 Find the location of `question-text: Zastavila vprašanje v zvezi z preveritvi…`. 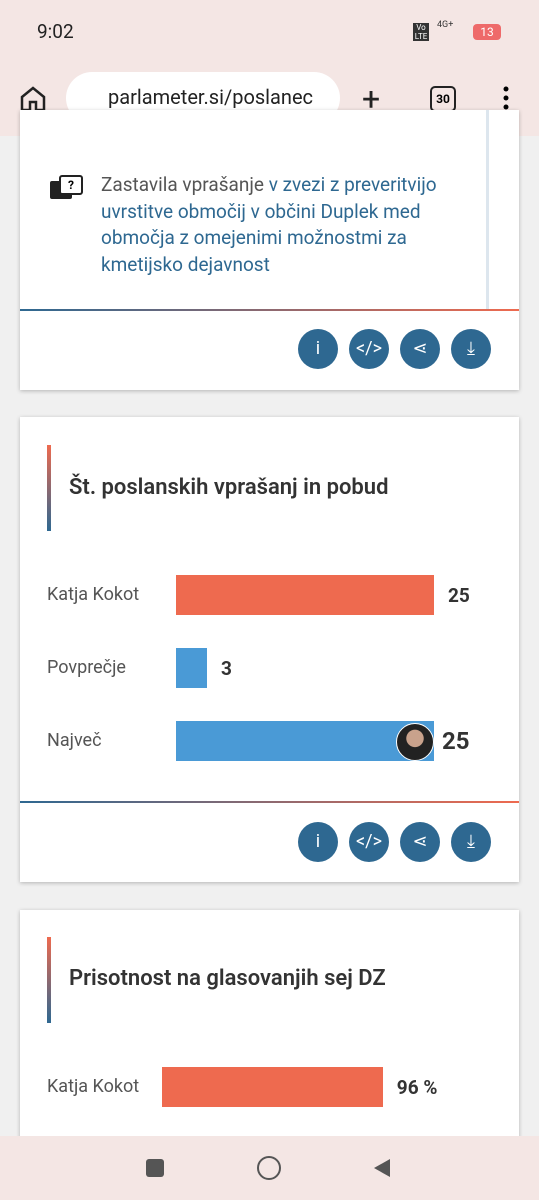

question-text: Zastavila vprašanje v zvezi z preveritvi… is located at coordinates (291, 225).